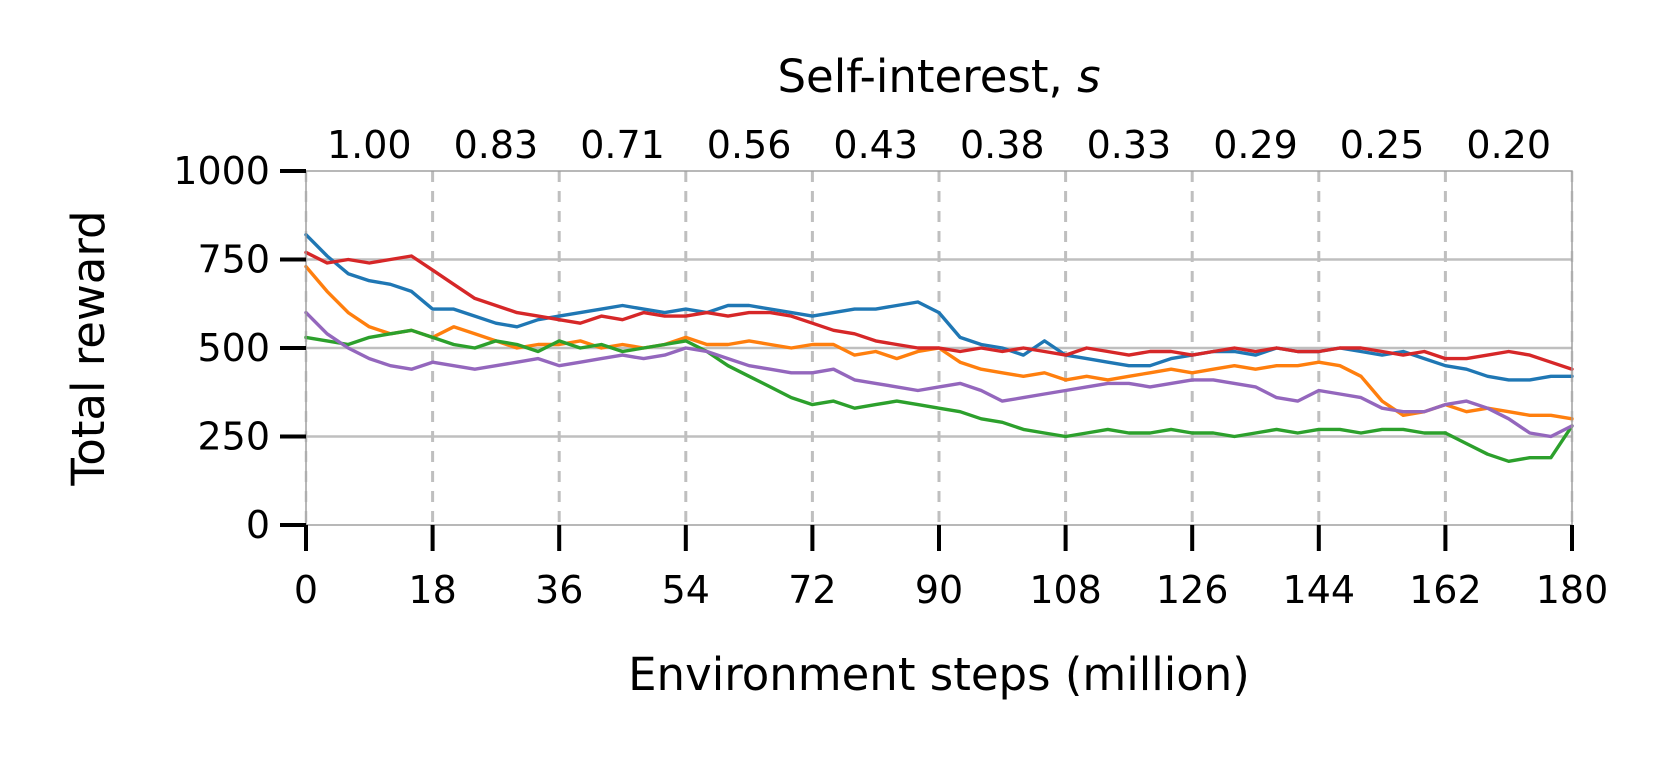  Describe the element at coordinates (221, 171) in the screenshot. I see `y-tick-label: 1000` at that location.